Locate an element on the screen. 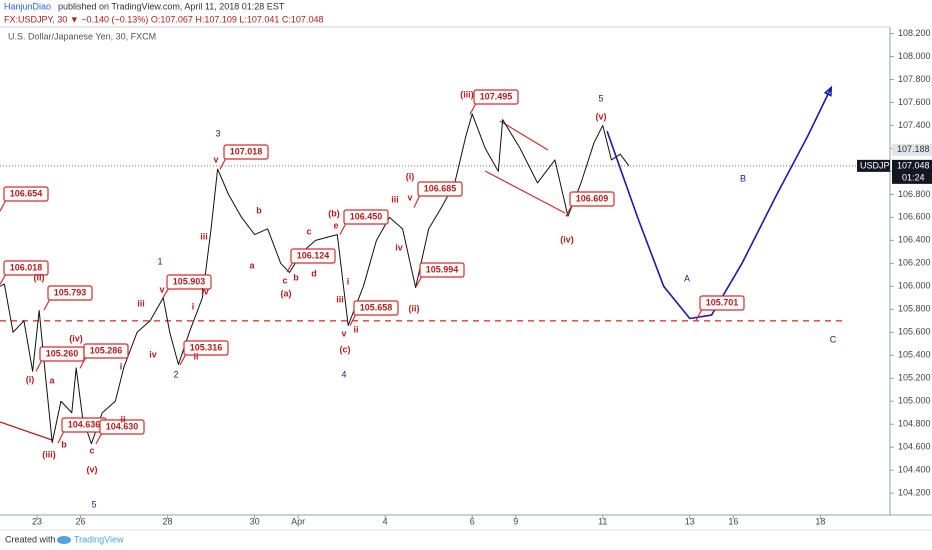  callout-label: 105.994 is located at coordinates (442, 269).